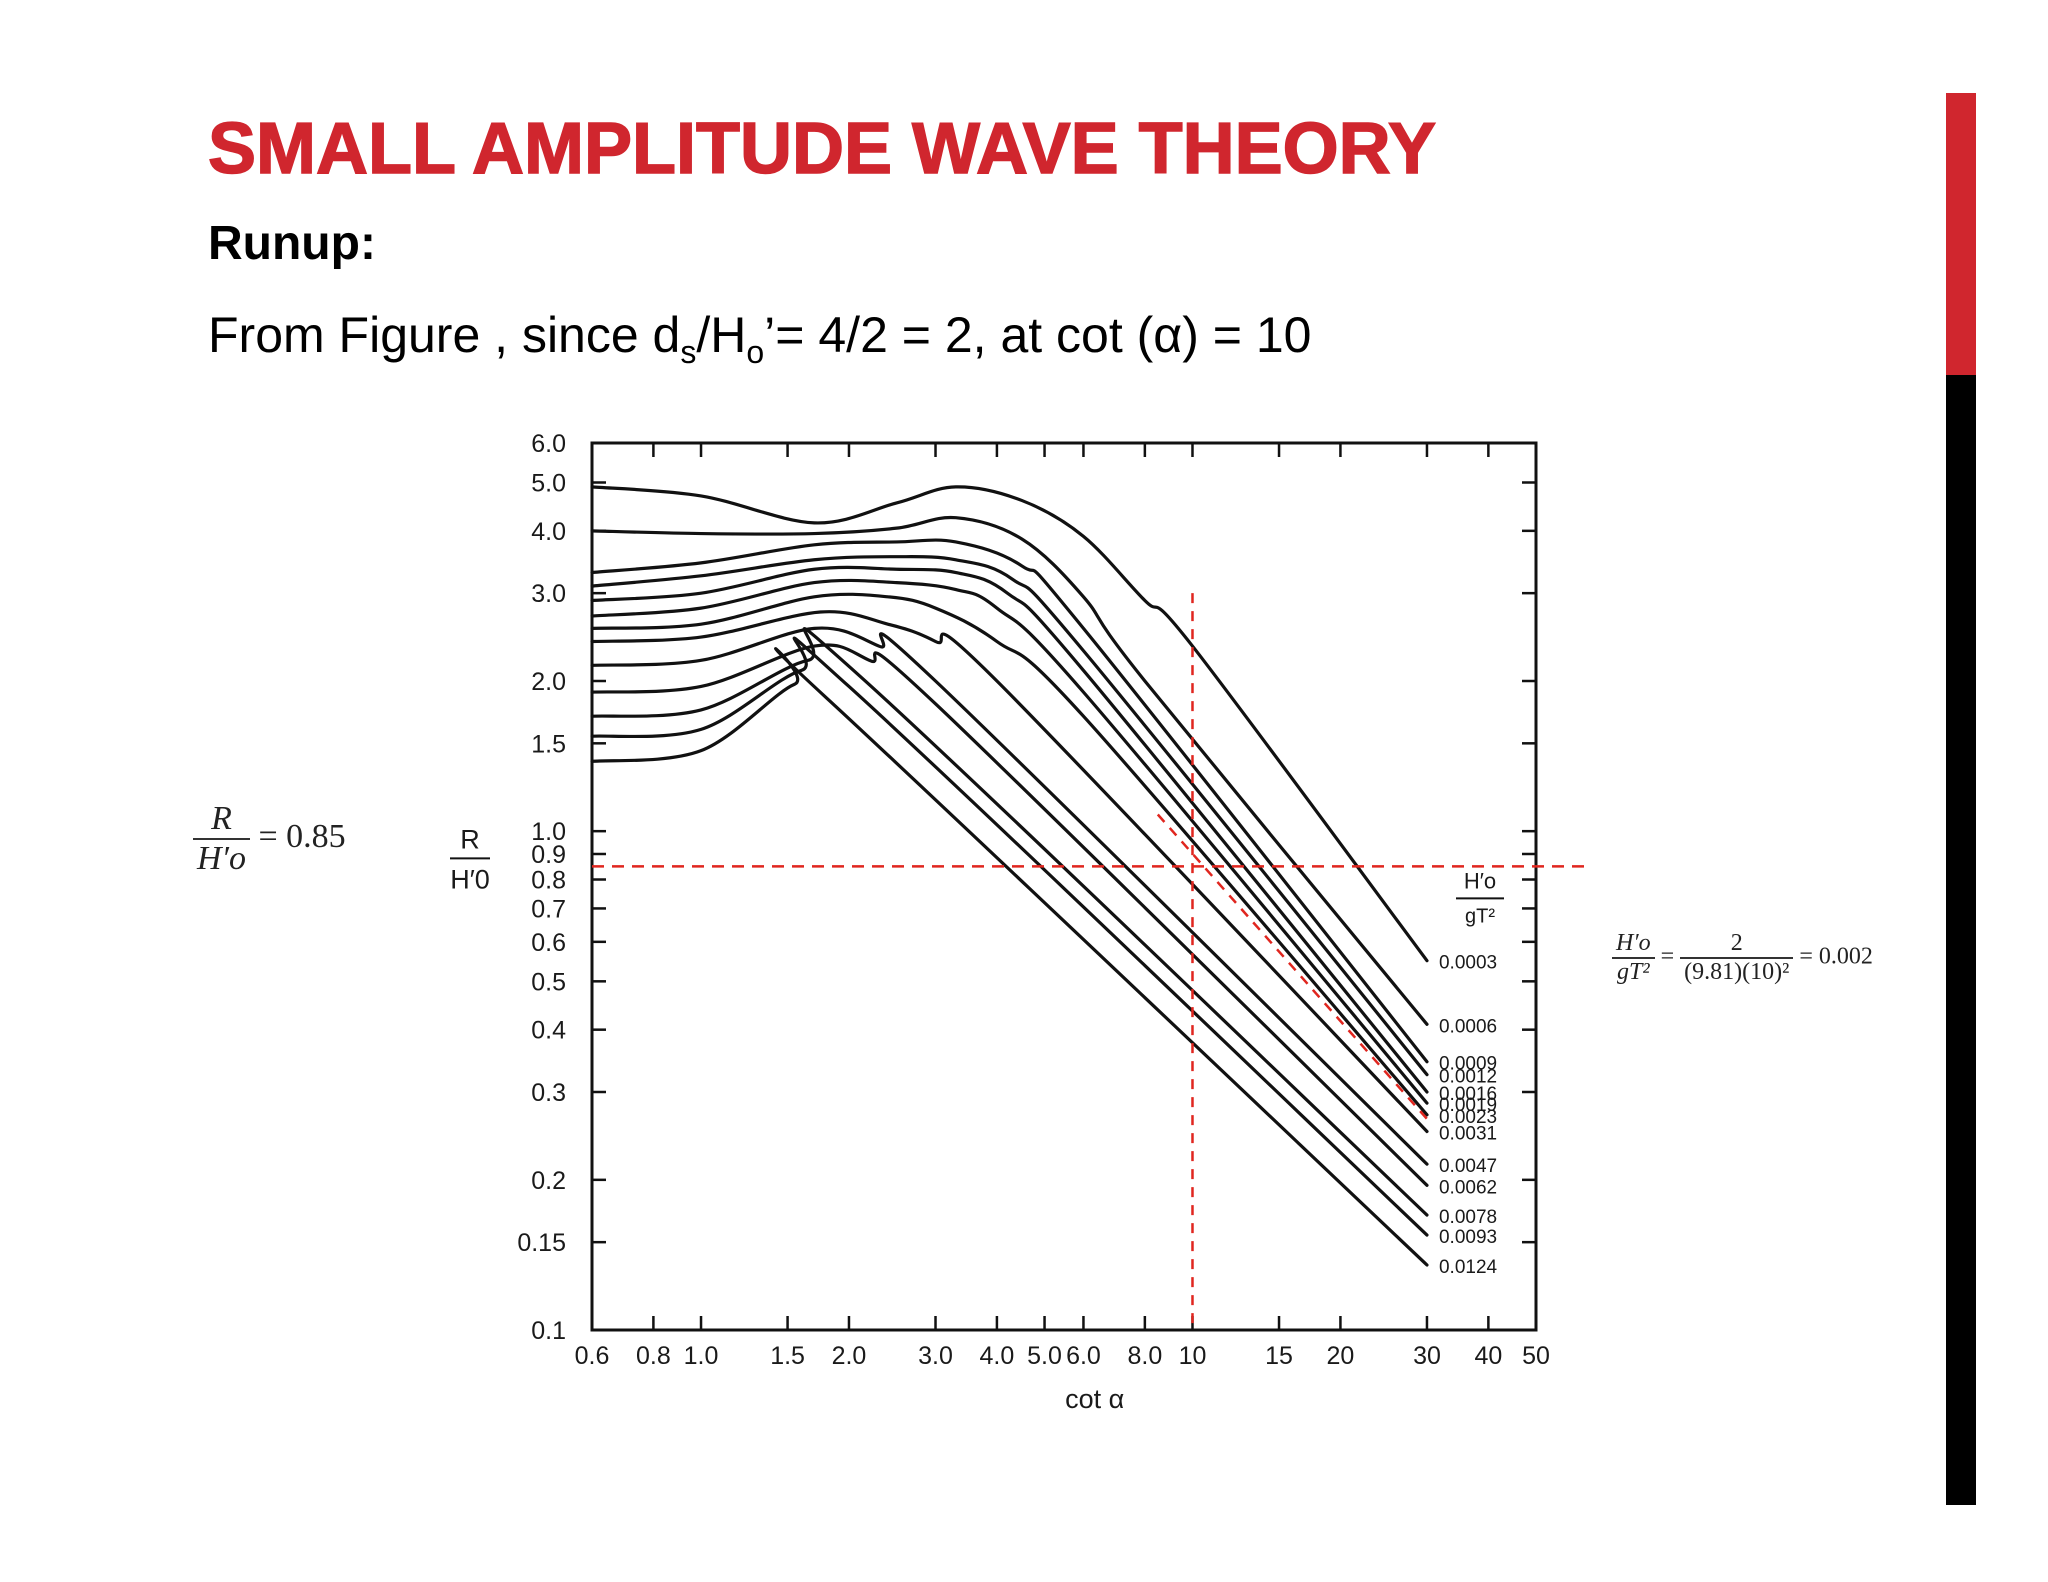 The image size is (2048, 1582). What do you see at coordinates (688, 352) in the screenshot?
I see `statement-sub-s: s` at bounding box center [688, 352].